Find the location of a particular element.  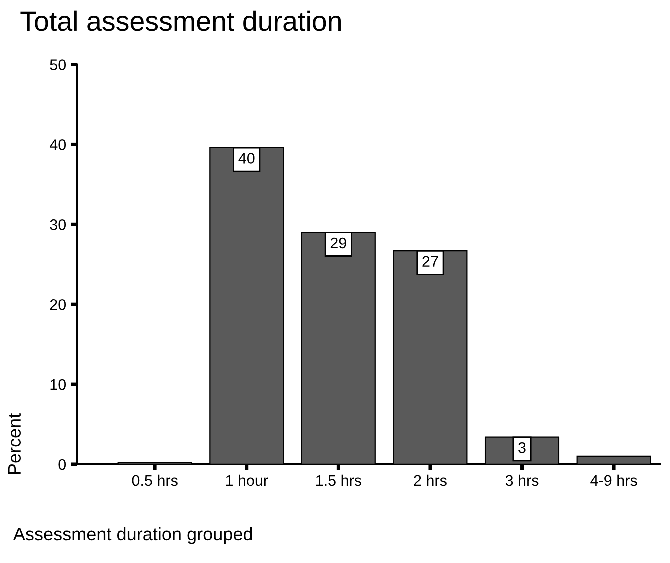

y-axis-title: Percent is located at coordinates (15, 444).